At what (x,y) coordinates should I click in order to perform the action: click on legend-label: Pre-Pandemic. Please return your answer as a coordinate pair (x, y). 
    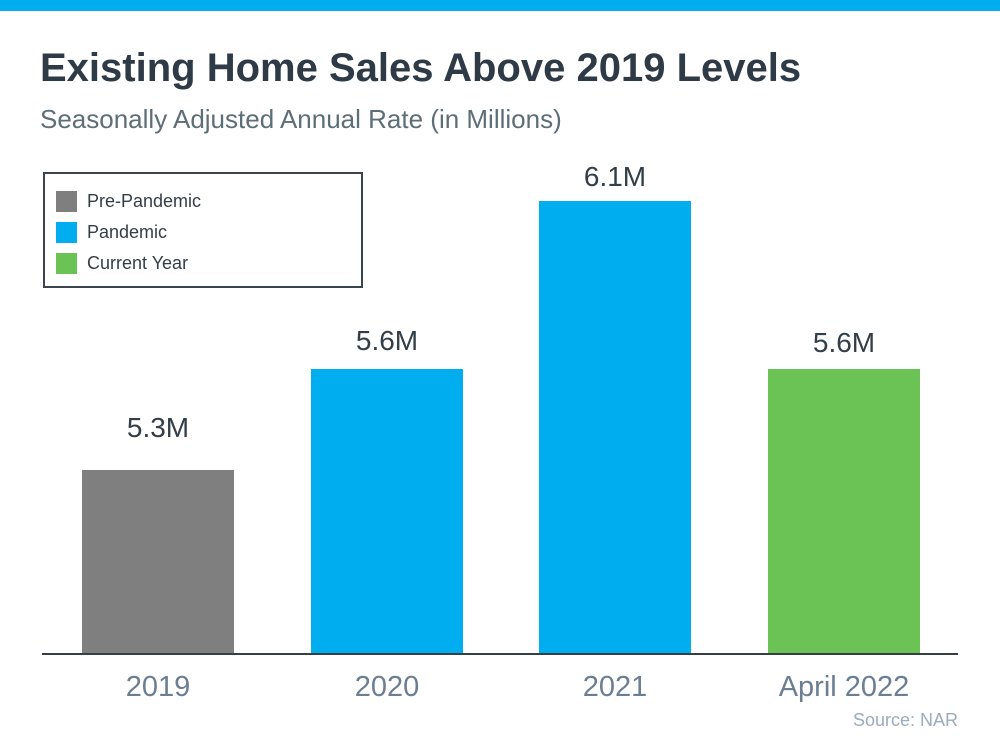
    Looking at the image, I should click on (144, 201).